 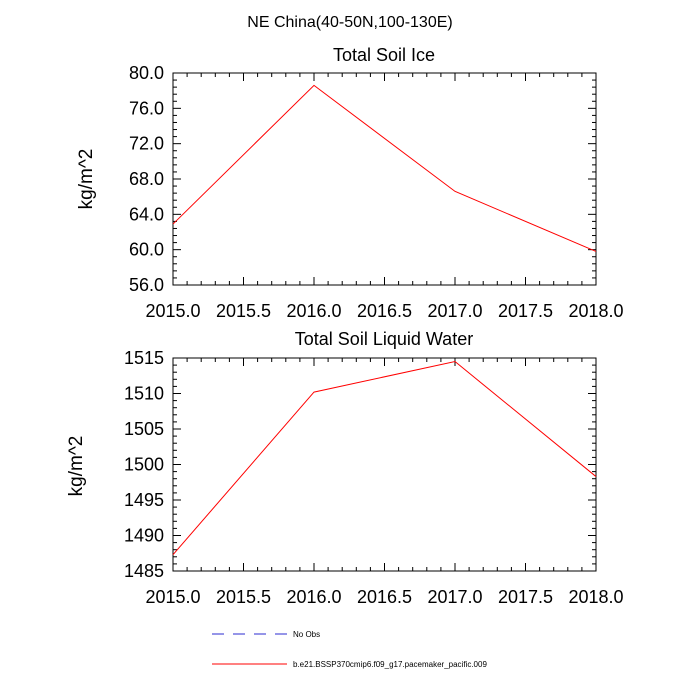 What do you see at coordinates (146, 285) in the screenshot?
I see `y-tick-label: 56.0` at bounding box center [146, 285].